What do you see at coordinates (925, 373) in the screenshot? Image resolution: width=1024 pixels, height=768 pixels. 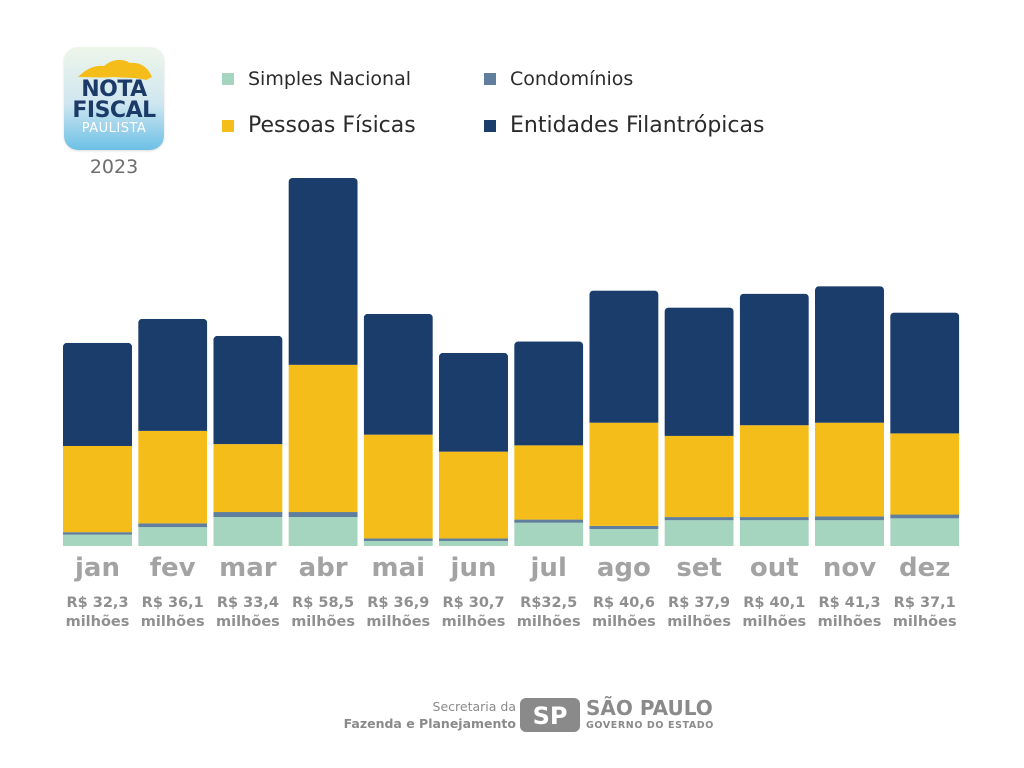 I see `bar-segment-dez-entidades` at bounding box center [925, 373].